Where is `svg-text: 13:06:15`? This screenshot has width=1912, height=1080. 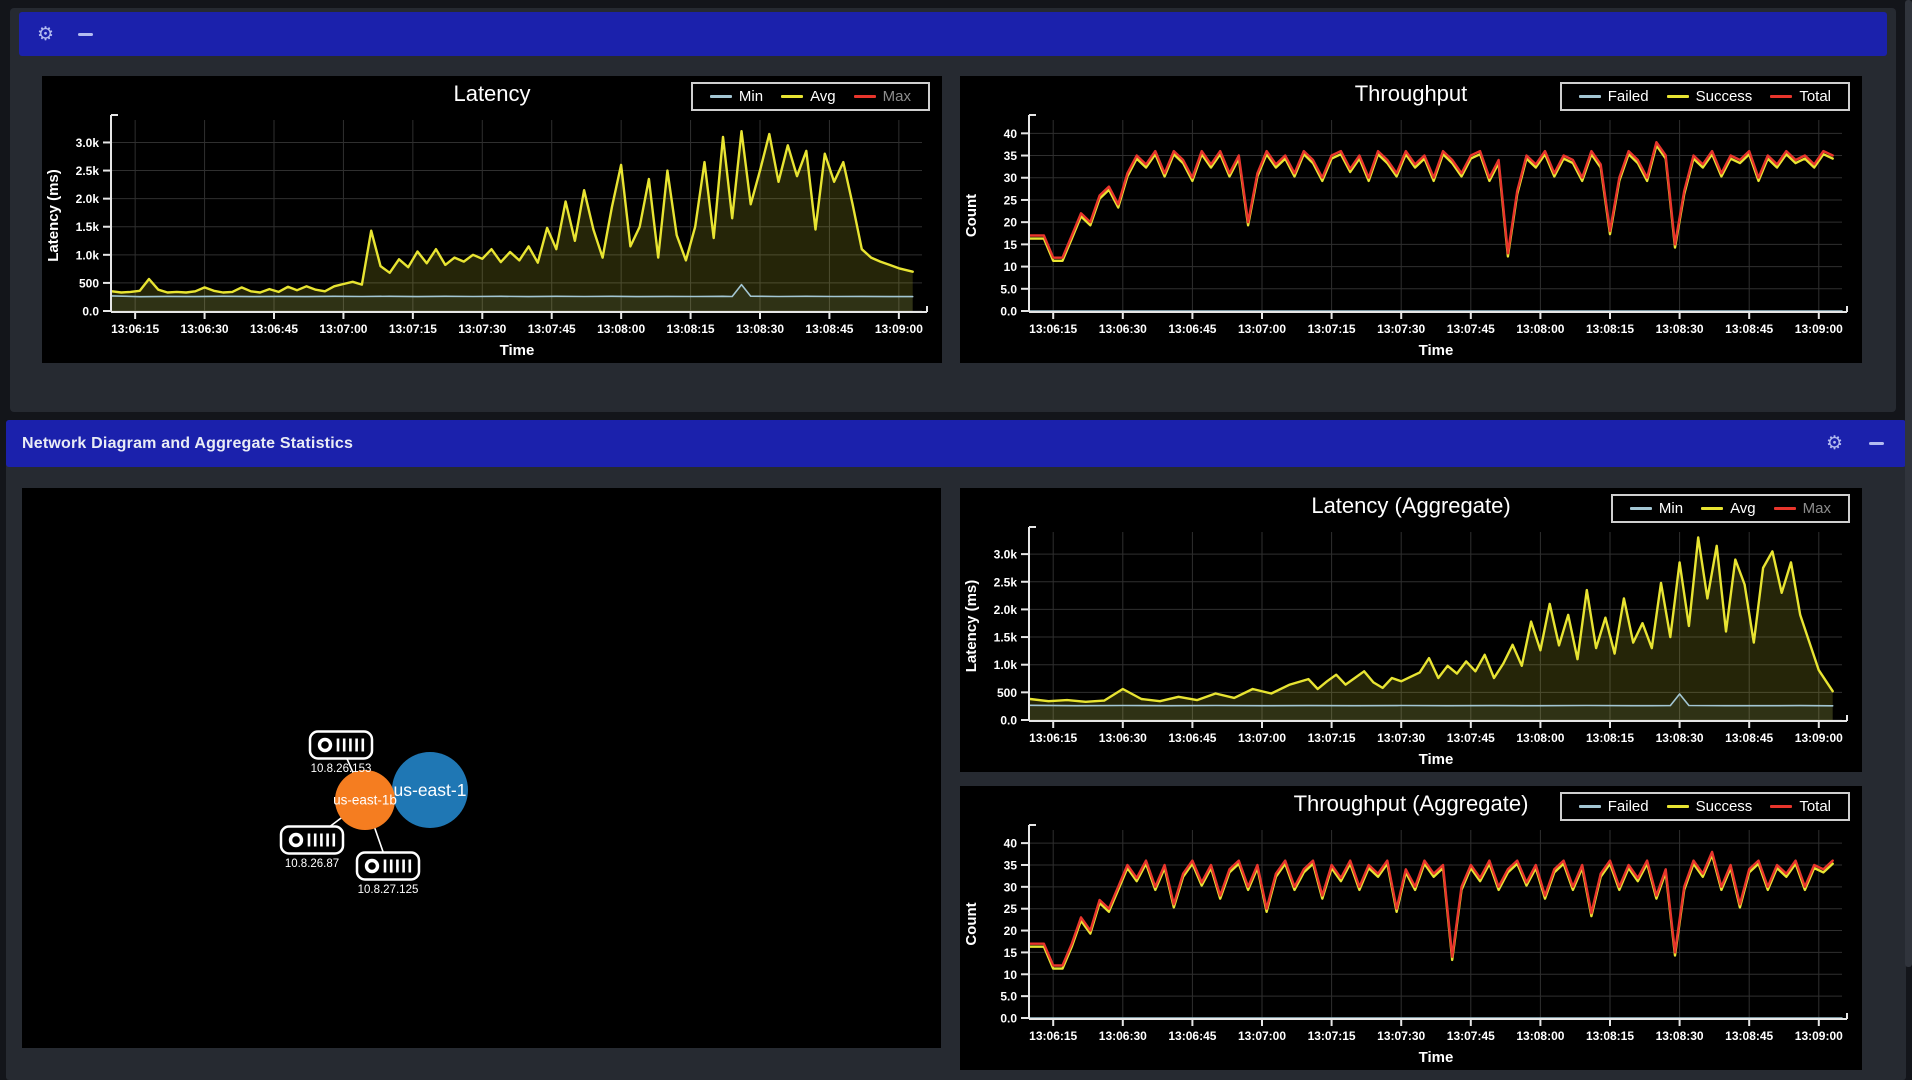
svg-text: 13:06:15 is located at coordinates (135, 329).